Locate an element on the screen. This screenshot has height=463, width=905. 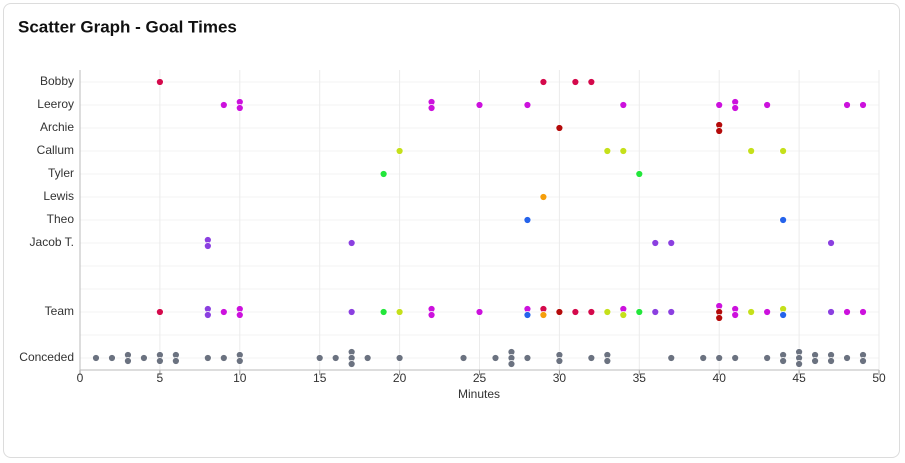
x-tick-label: 30 is located at coordinates (560, 378).